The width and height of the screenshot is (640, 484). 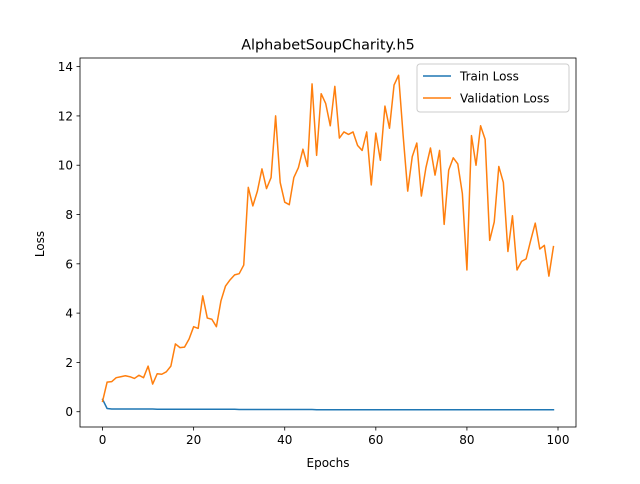 What do you see at coordinates (69, 412) in the screenshot?
I see `y-tick-label: 0` at bounding box center [69, 412].